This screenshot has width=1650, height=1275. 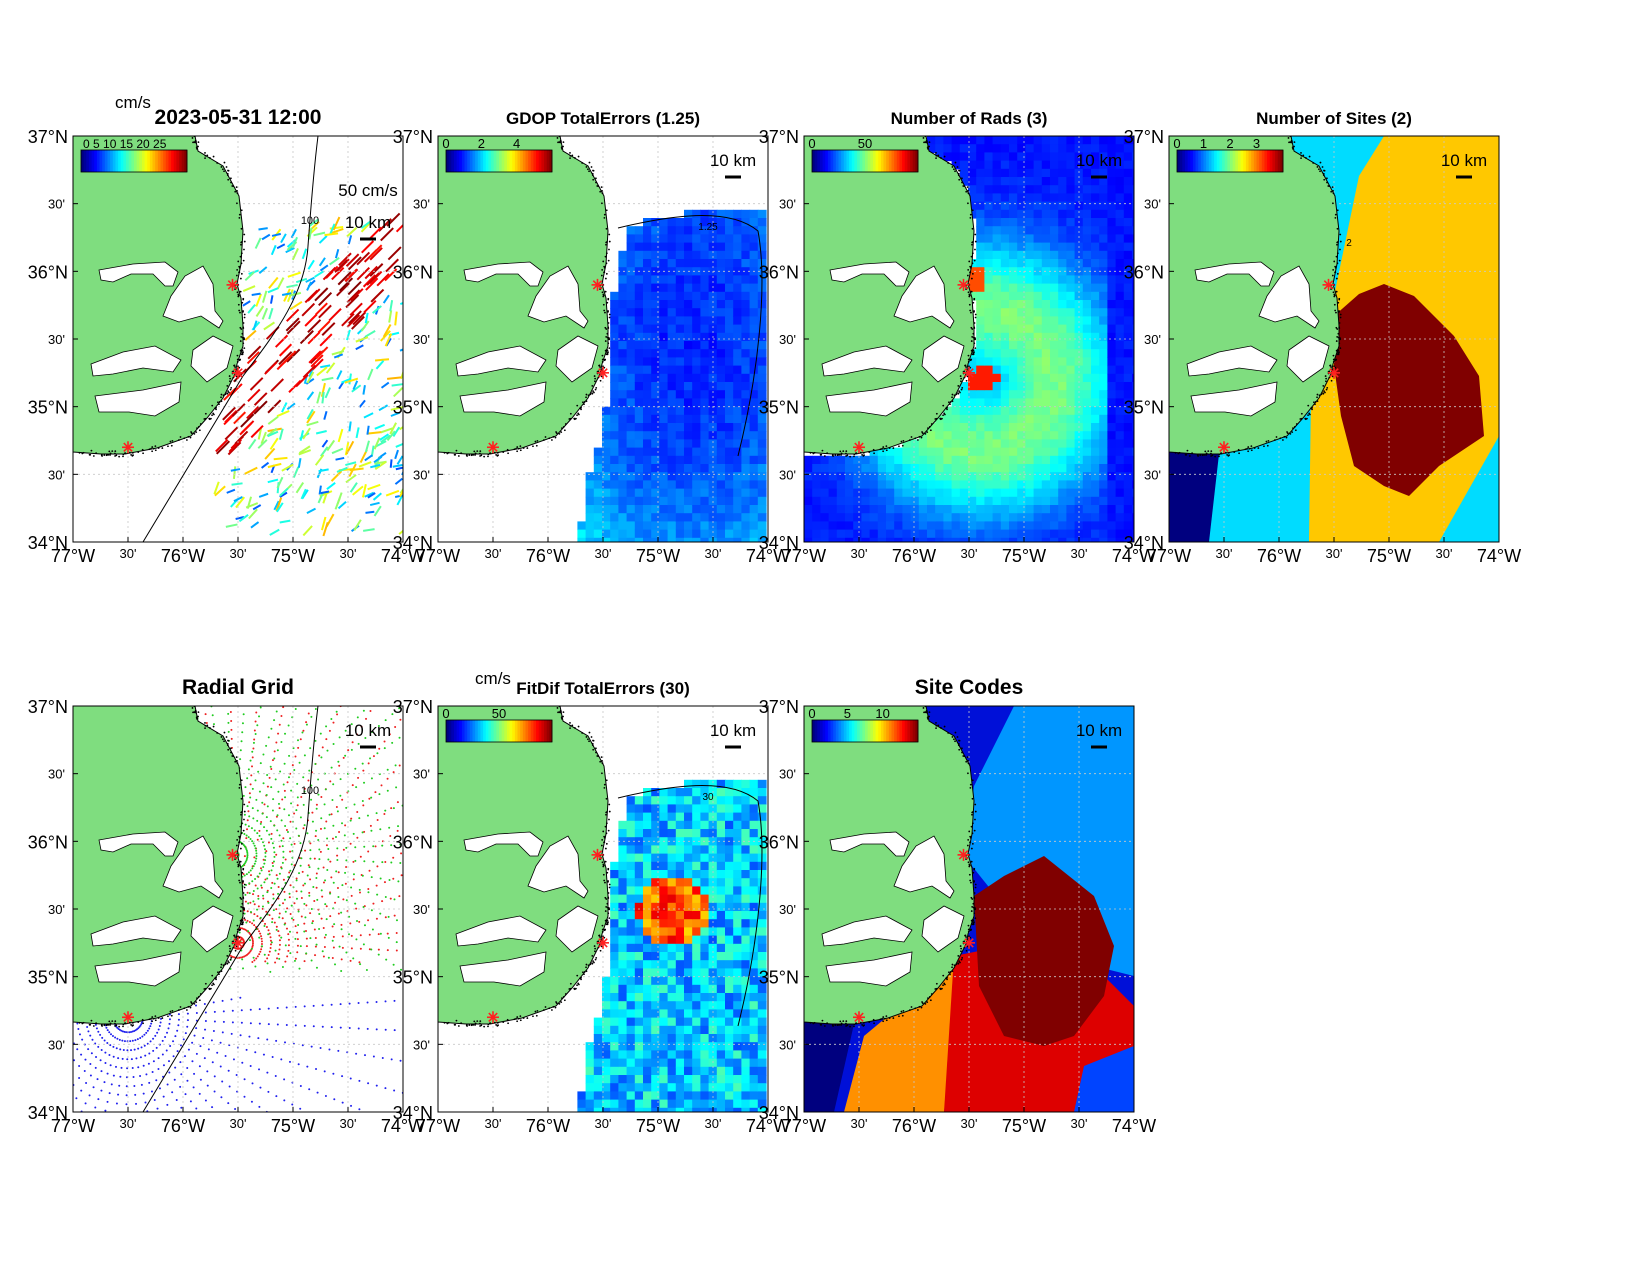 What do you see at coordinates (1144, 408) in the screenshot?
I see `y-tick-label: 35°N` at bounding box center [1144, 408].